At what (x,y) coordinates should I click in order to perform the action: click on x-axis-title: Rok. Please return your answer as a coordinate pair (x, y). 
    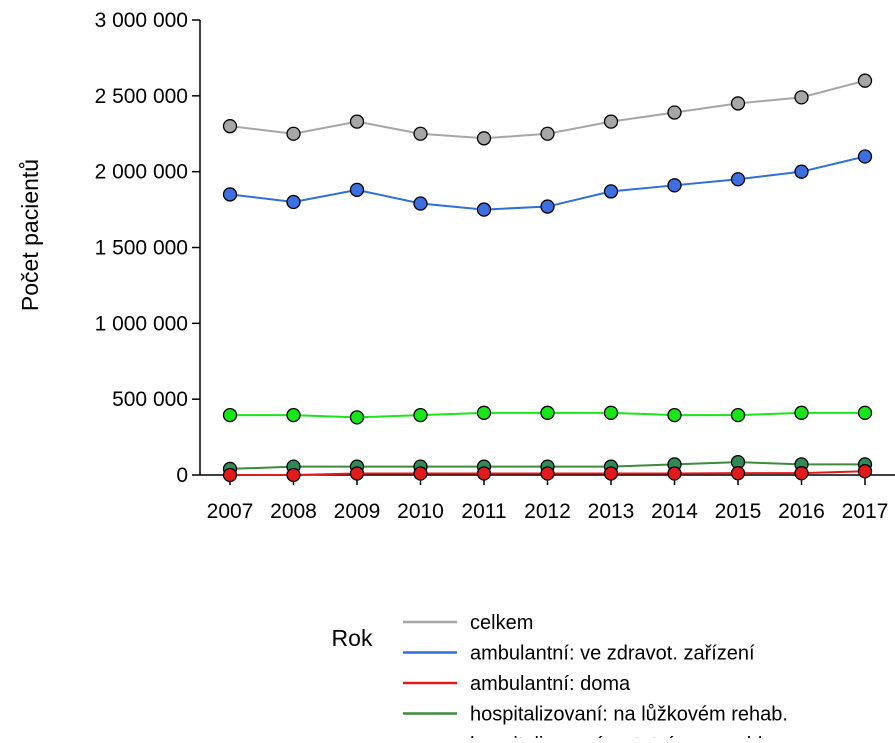
    Looking at the image, I should click on (352, 638).